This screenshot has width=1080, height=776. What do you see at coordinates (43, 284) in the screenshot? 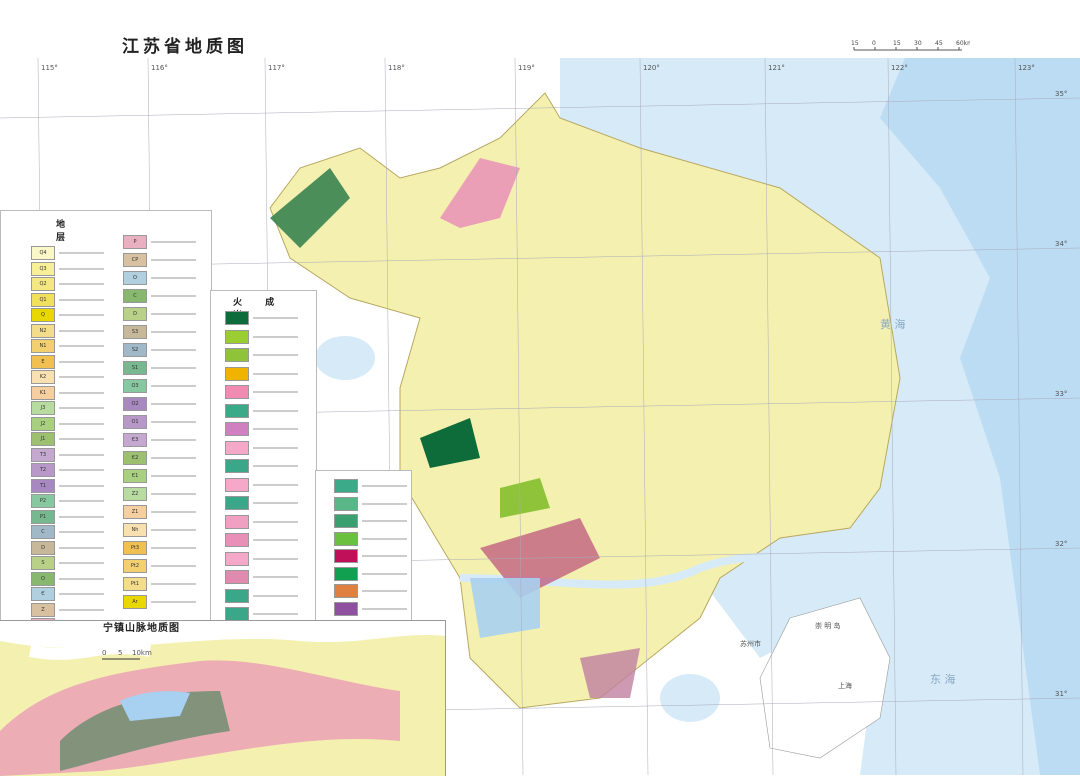
I see `legend-swatch: Q2` at bounding box center [43, 284].